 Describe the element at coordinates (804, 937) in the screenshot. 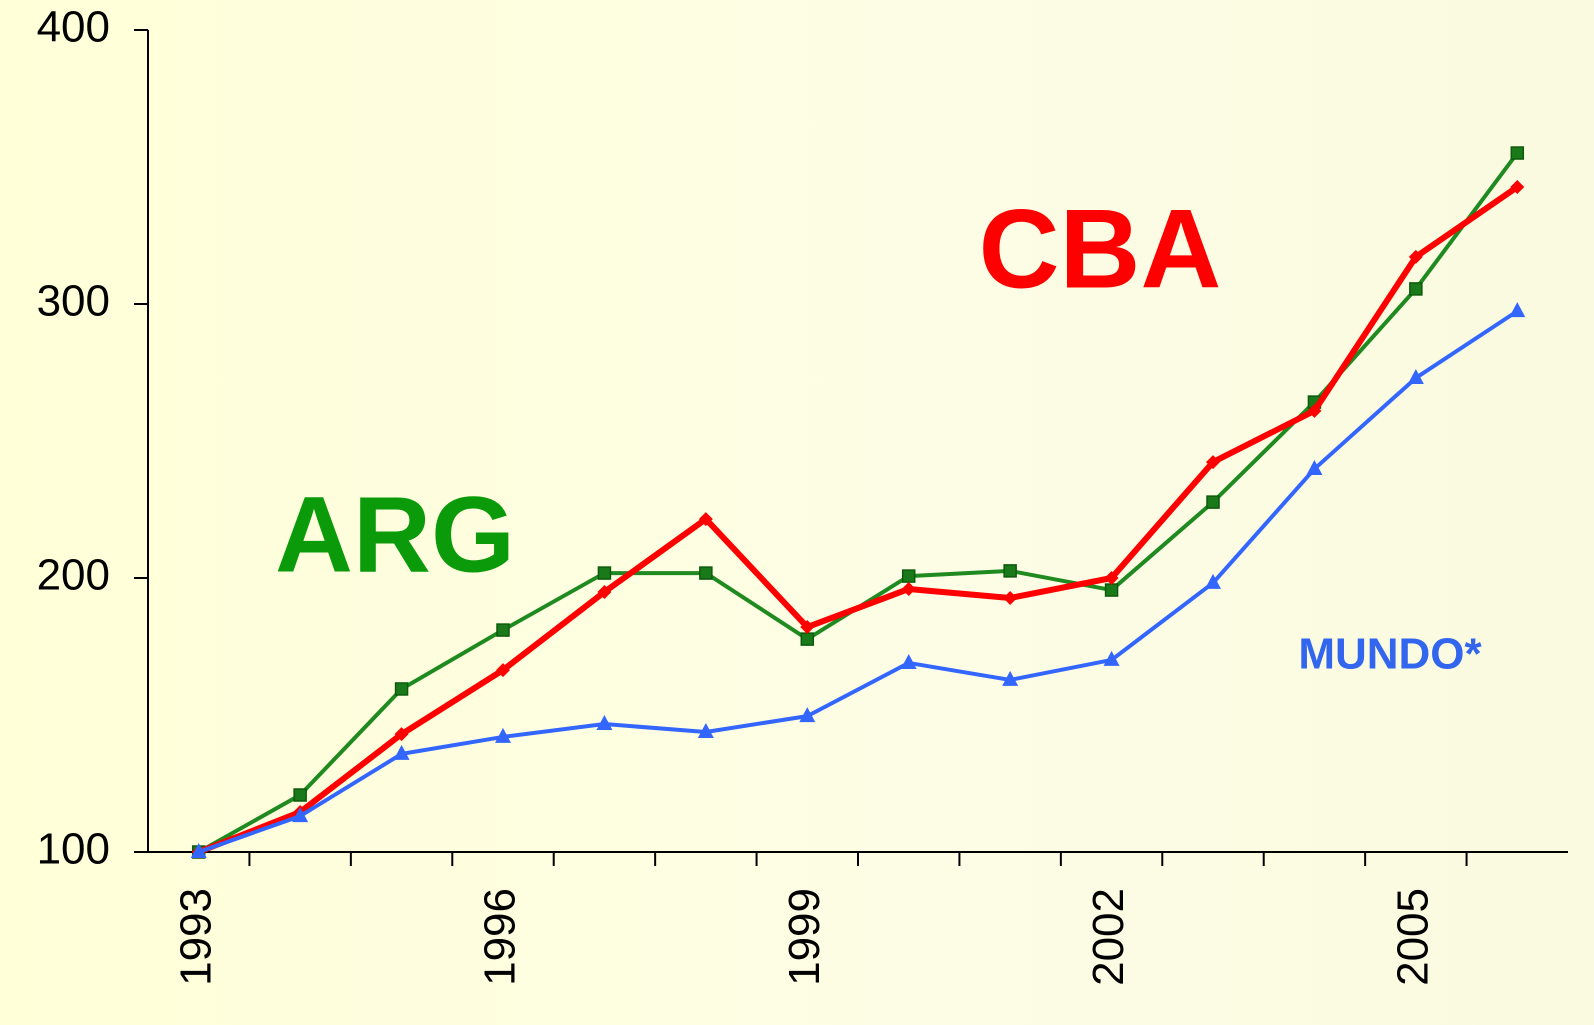

I see `x-tick-label: 1999` at that location.